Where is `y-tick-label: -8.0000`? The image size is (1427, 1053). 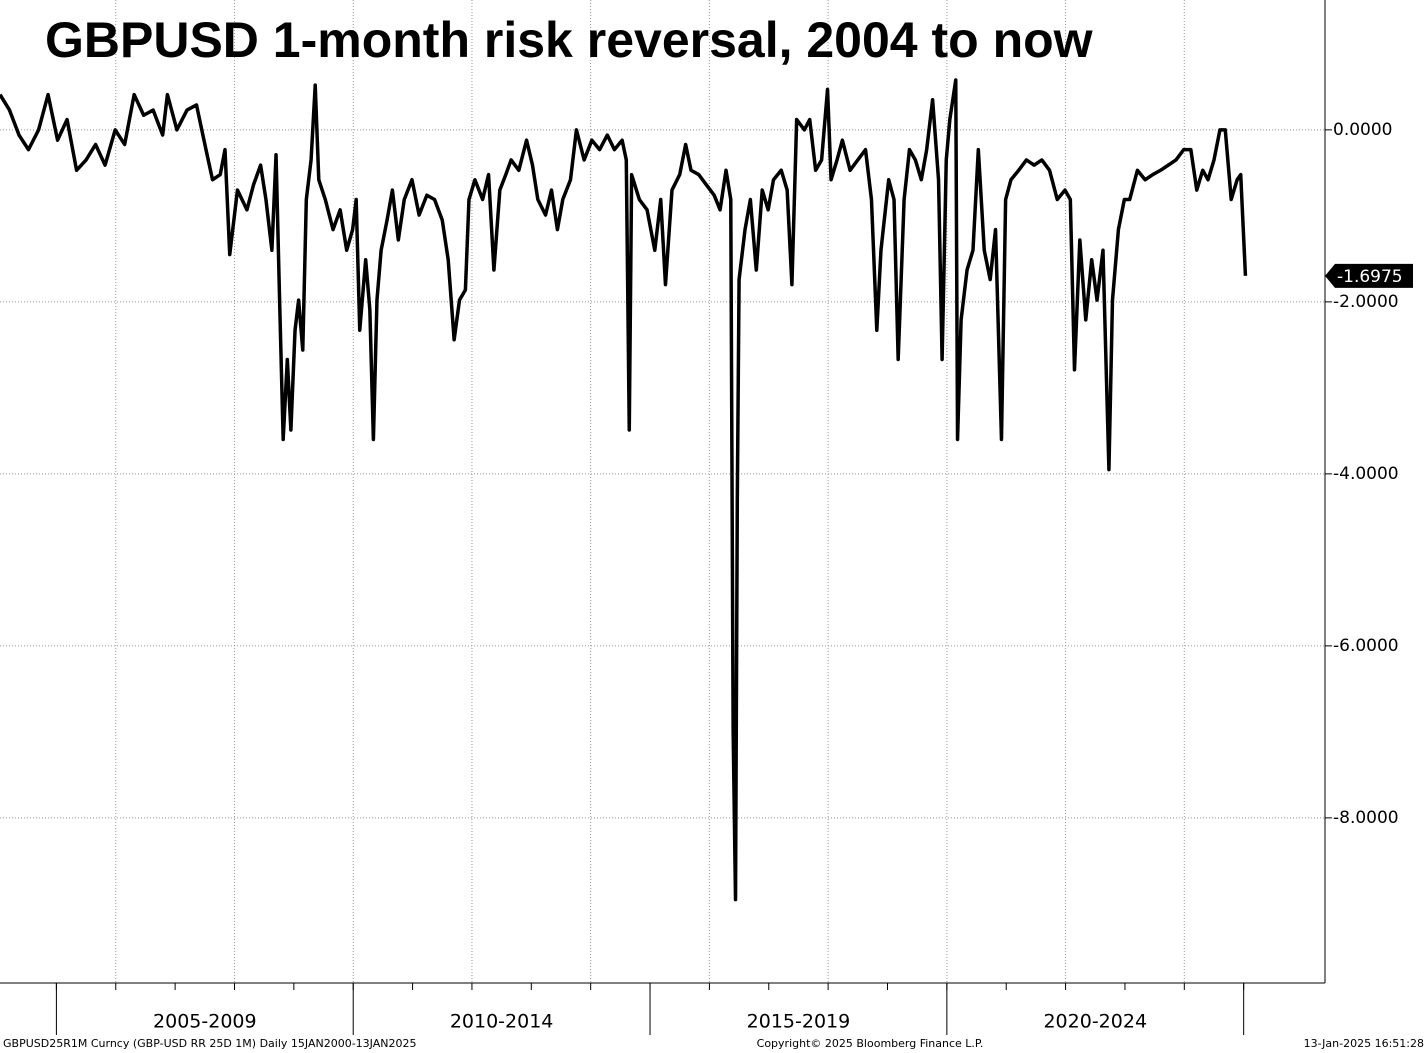 y-tick-label: -8.0000 is located at coordinates (1366, 818).